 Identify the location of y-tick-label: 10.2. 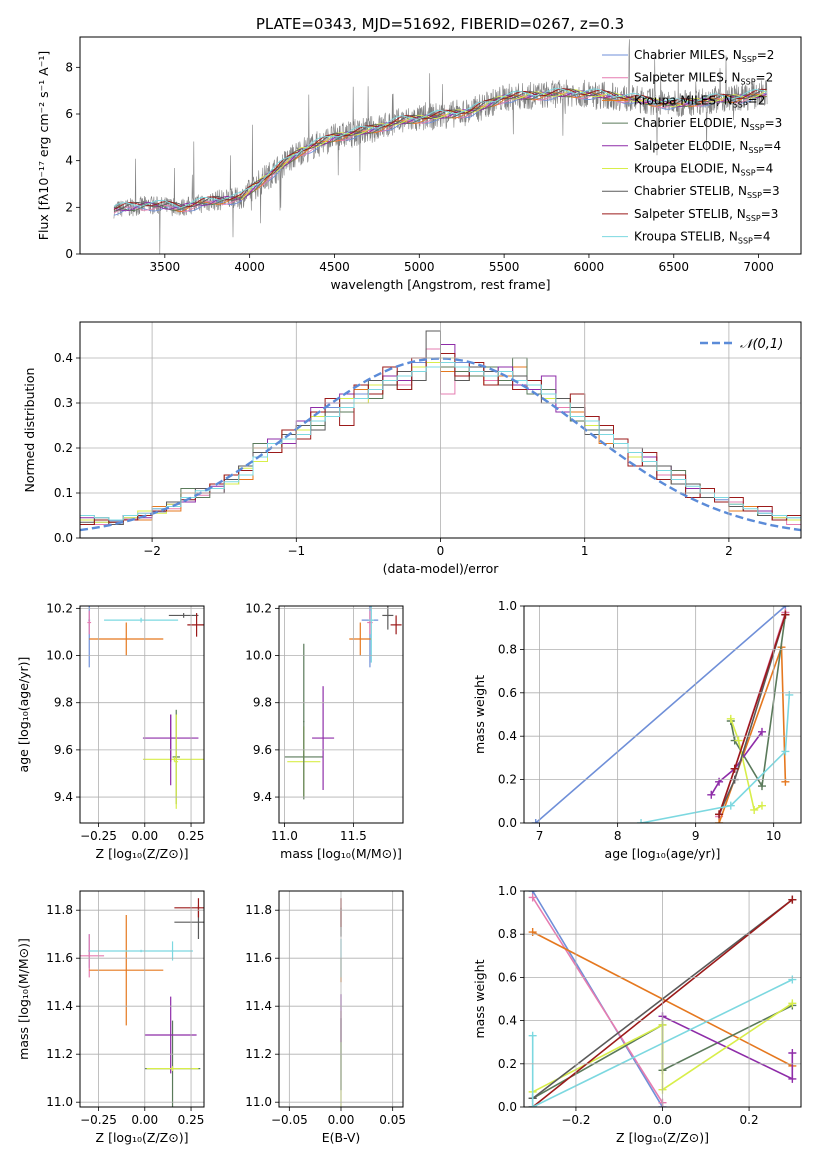
(258, 608).